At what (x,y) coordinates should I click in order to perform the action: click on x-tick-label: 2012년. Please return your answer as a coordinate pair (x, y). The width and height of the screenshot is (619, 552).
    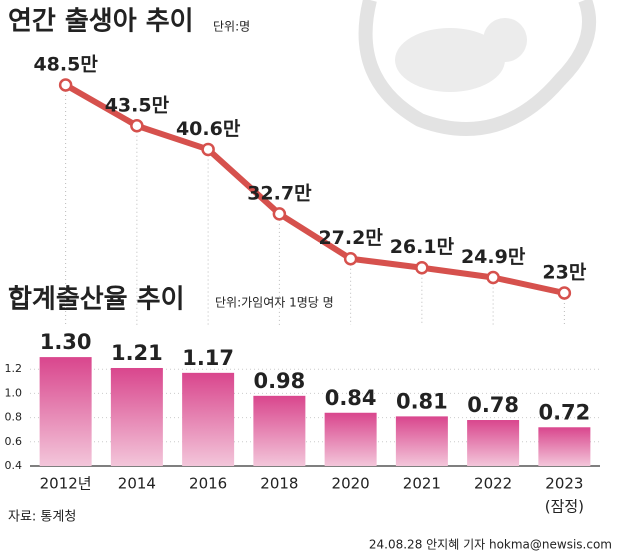
    Looking at the image, I should click on (66, 484).